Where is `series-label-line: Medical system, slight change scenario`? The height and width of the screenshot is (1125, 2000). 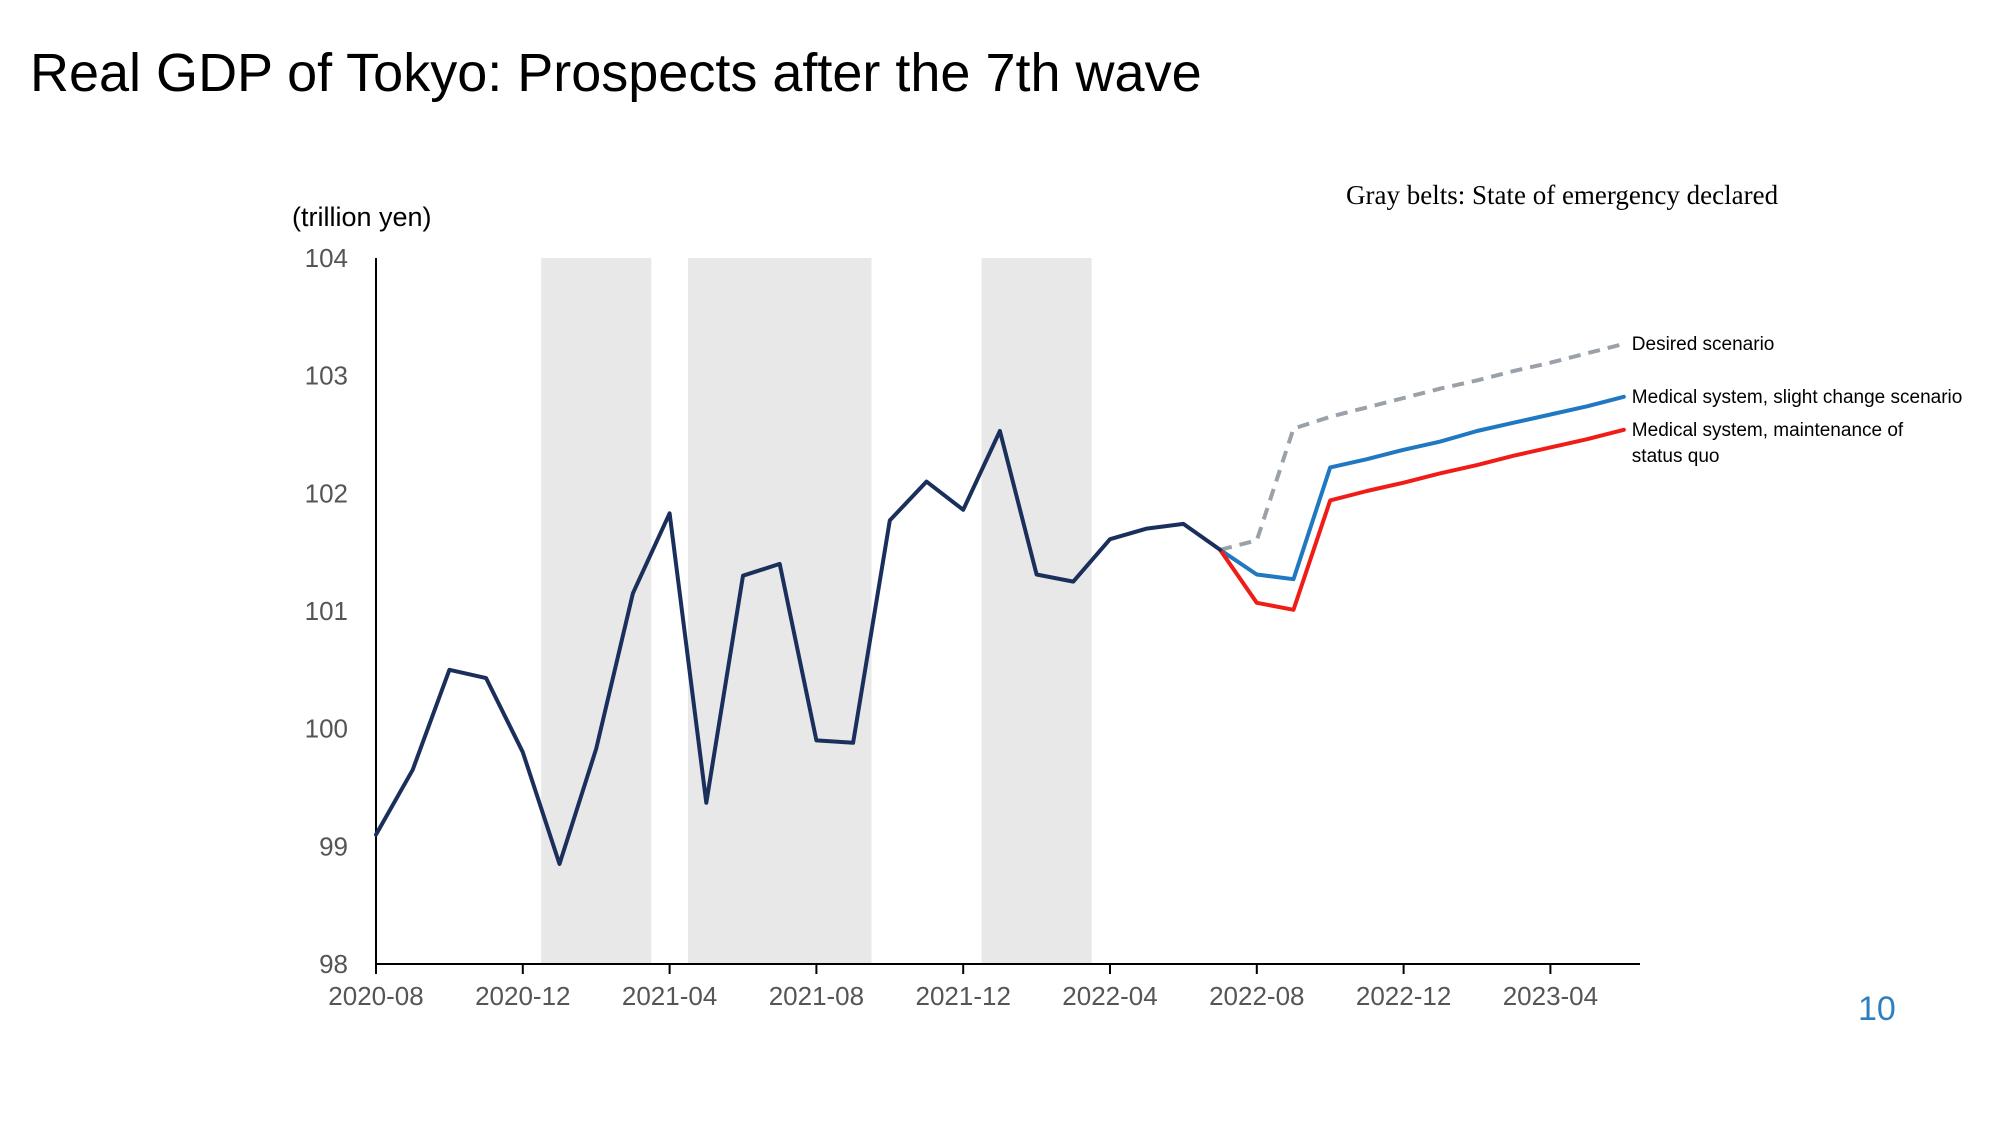
series-label-line: Medical system, slight change scenario is located at coordinates (1797, 397).